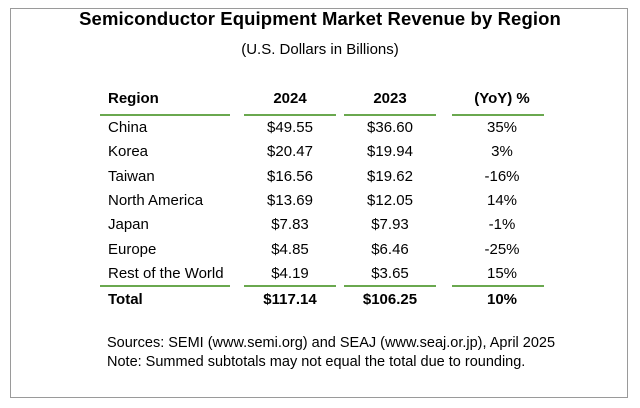  What do you see at coordinates (390, 152) in the screenshot?
I see `row-2023: $19.94` at bounding box center [390, 152].